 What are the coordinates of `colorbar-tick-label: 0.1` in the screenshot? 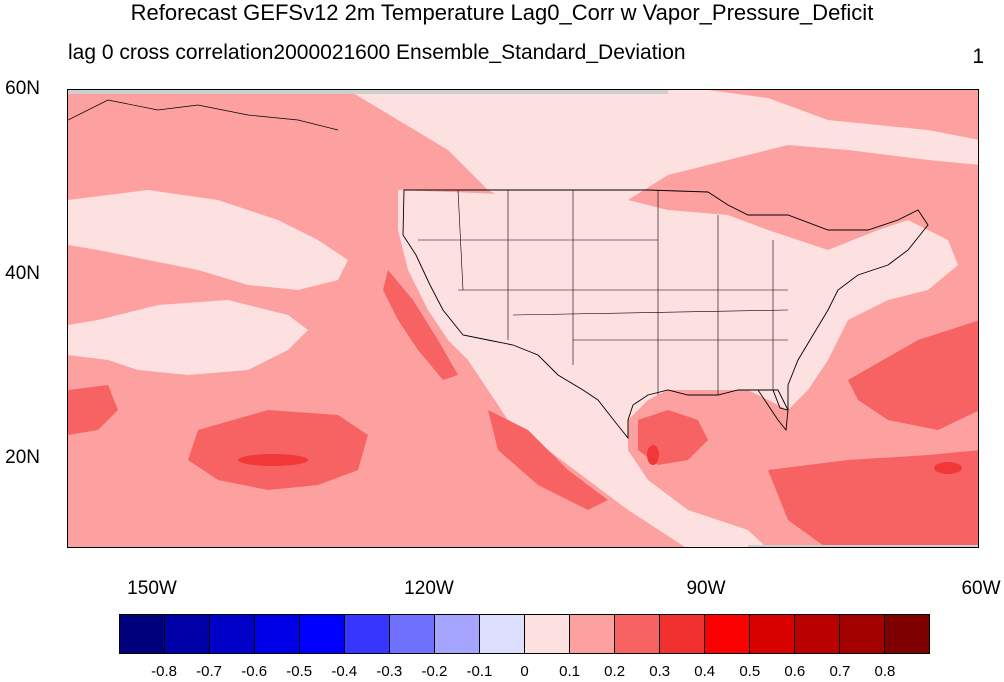 It's located at (569, 671).